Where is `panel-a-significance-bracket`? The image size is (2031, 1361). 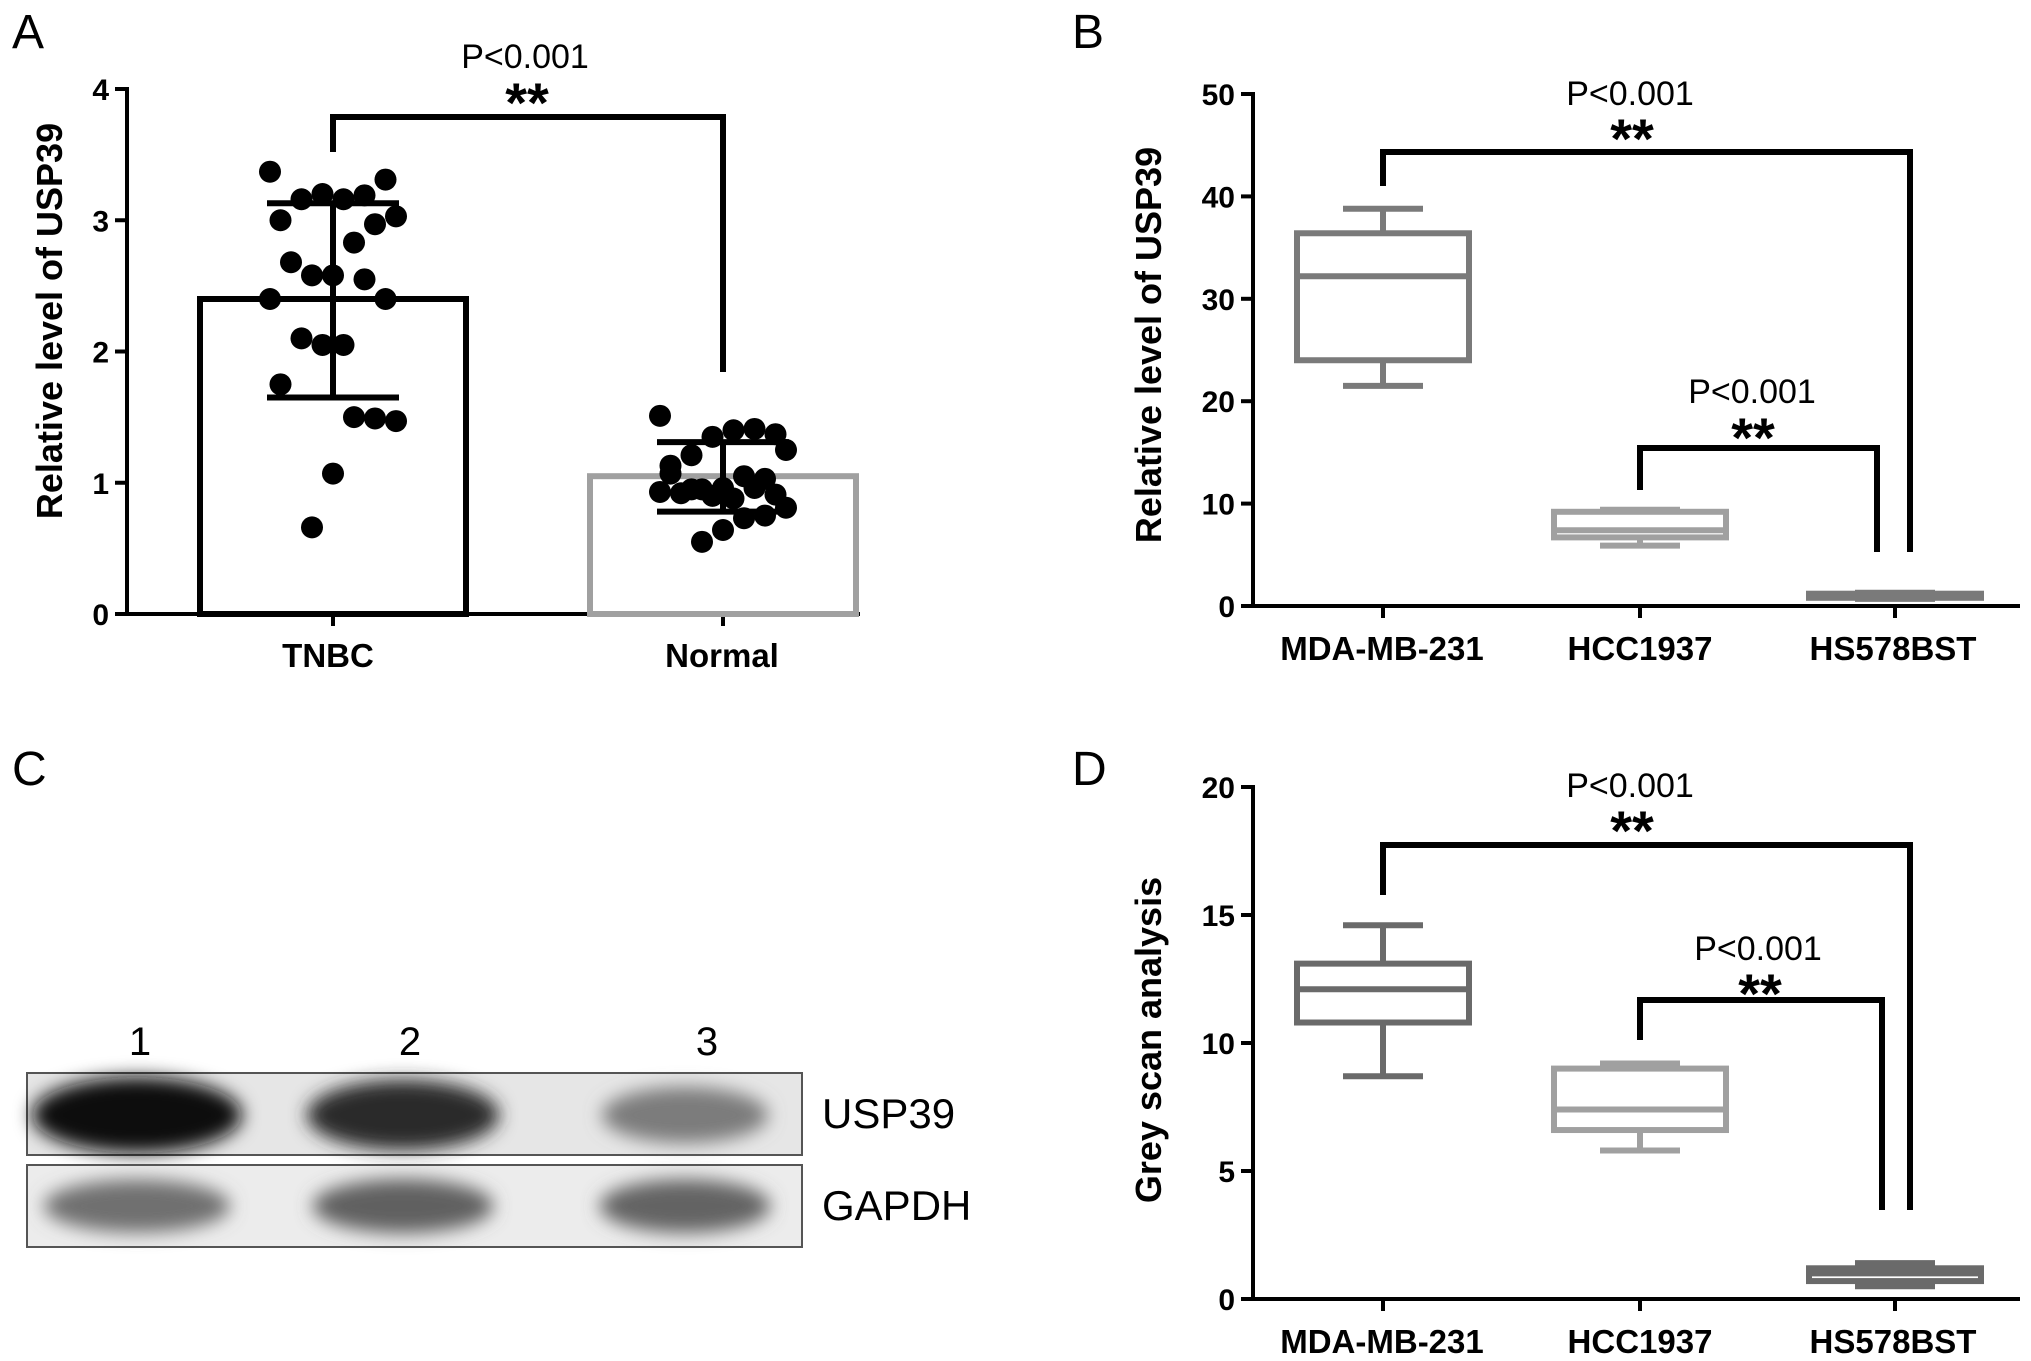
panel-a-significance-bracket is located at coordinates (528, 243).